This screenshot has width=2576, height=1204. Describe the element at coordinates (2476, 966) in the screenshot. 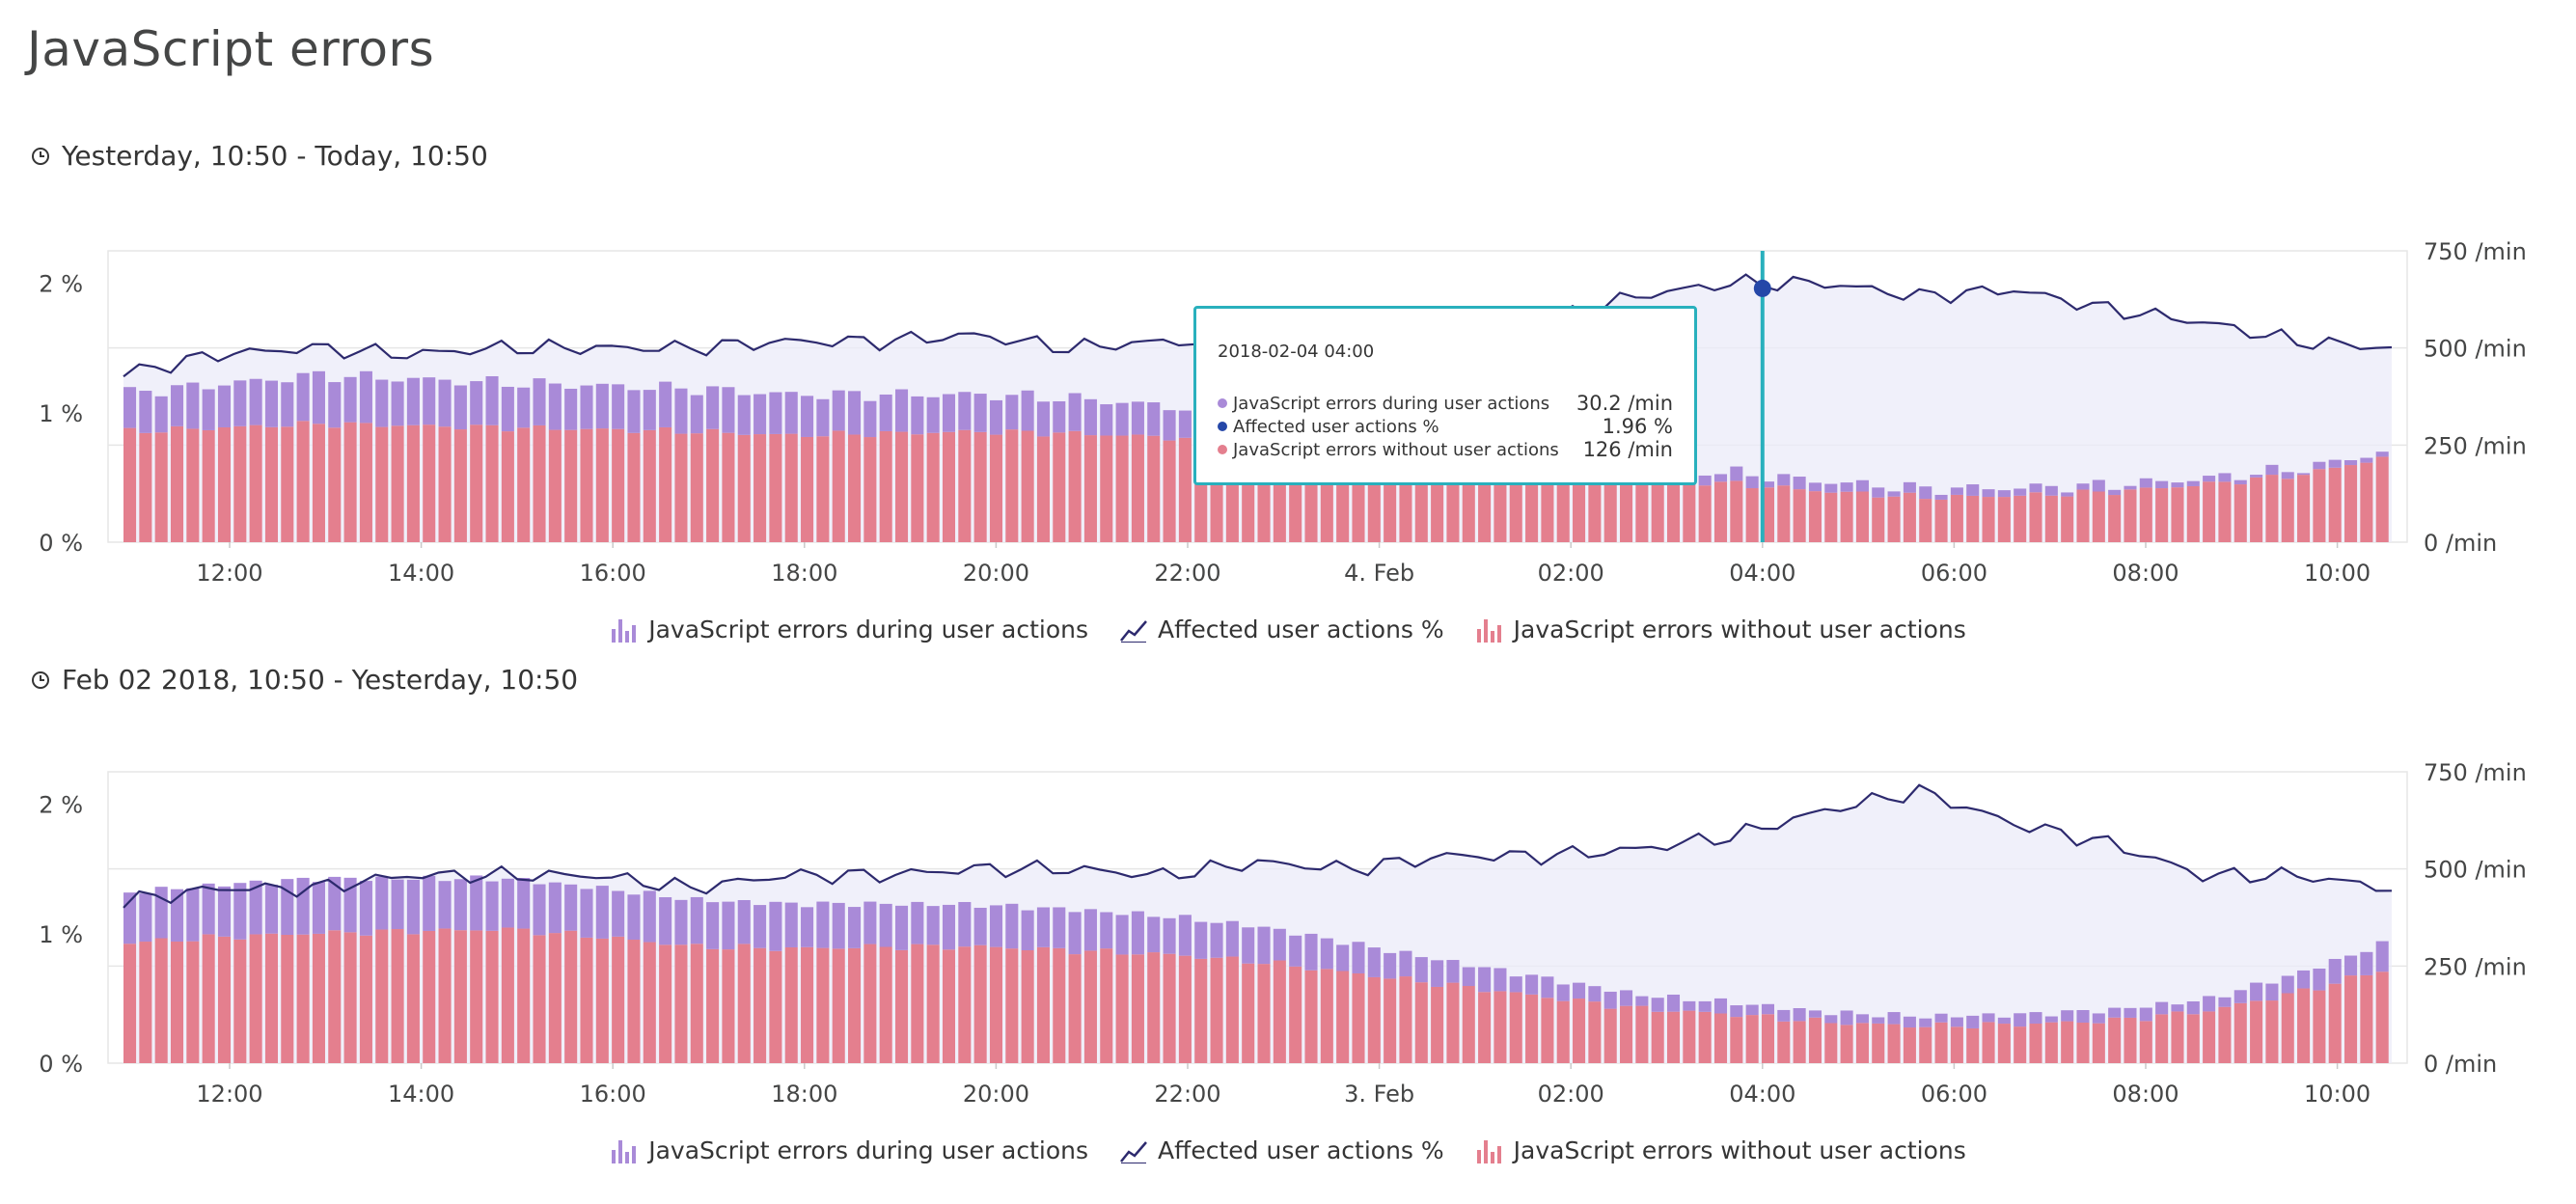

I see `y-right-tick-label: 250 /min` at that location.